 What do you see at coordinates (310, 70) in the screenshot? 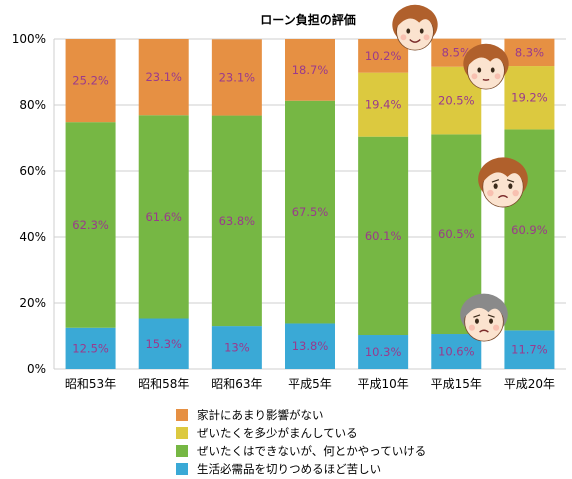
I see `data-label: 18.7%` at bounding box center [310, 70].